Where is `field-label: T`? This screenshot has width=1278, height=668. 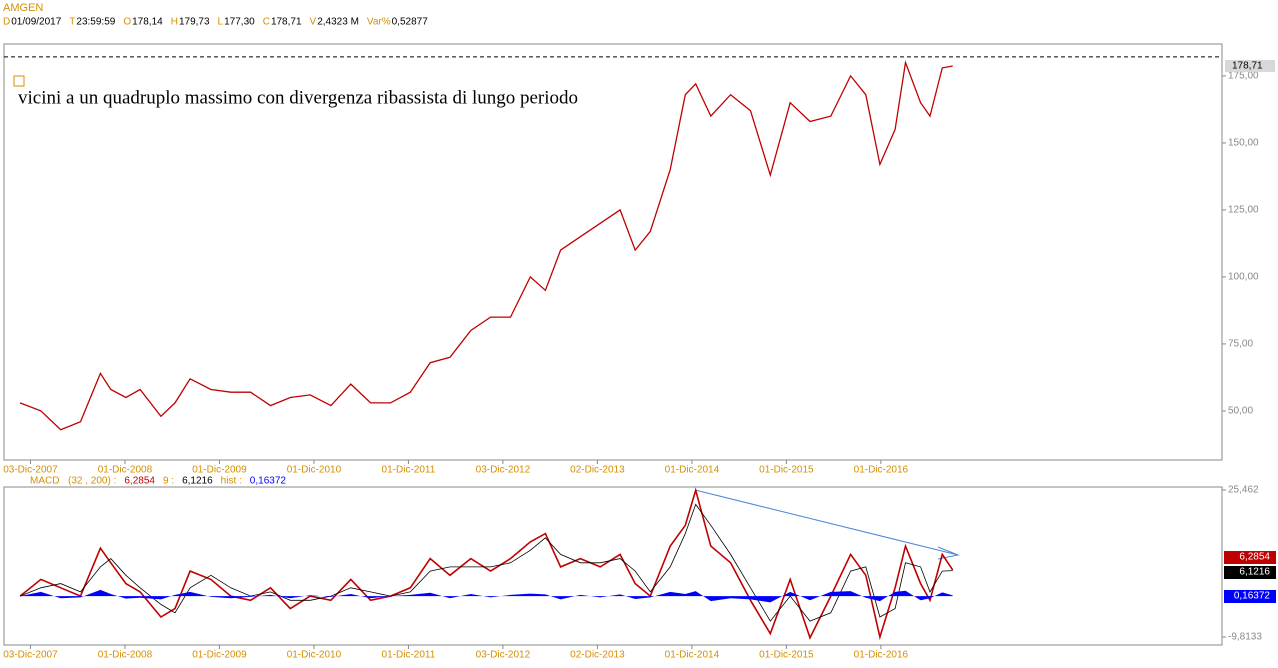 field-label: T is located at coordinates (72, 22).